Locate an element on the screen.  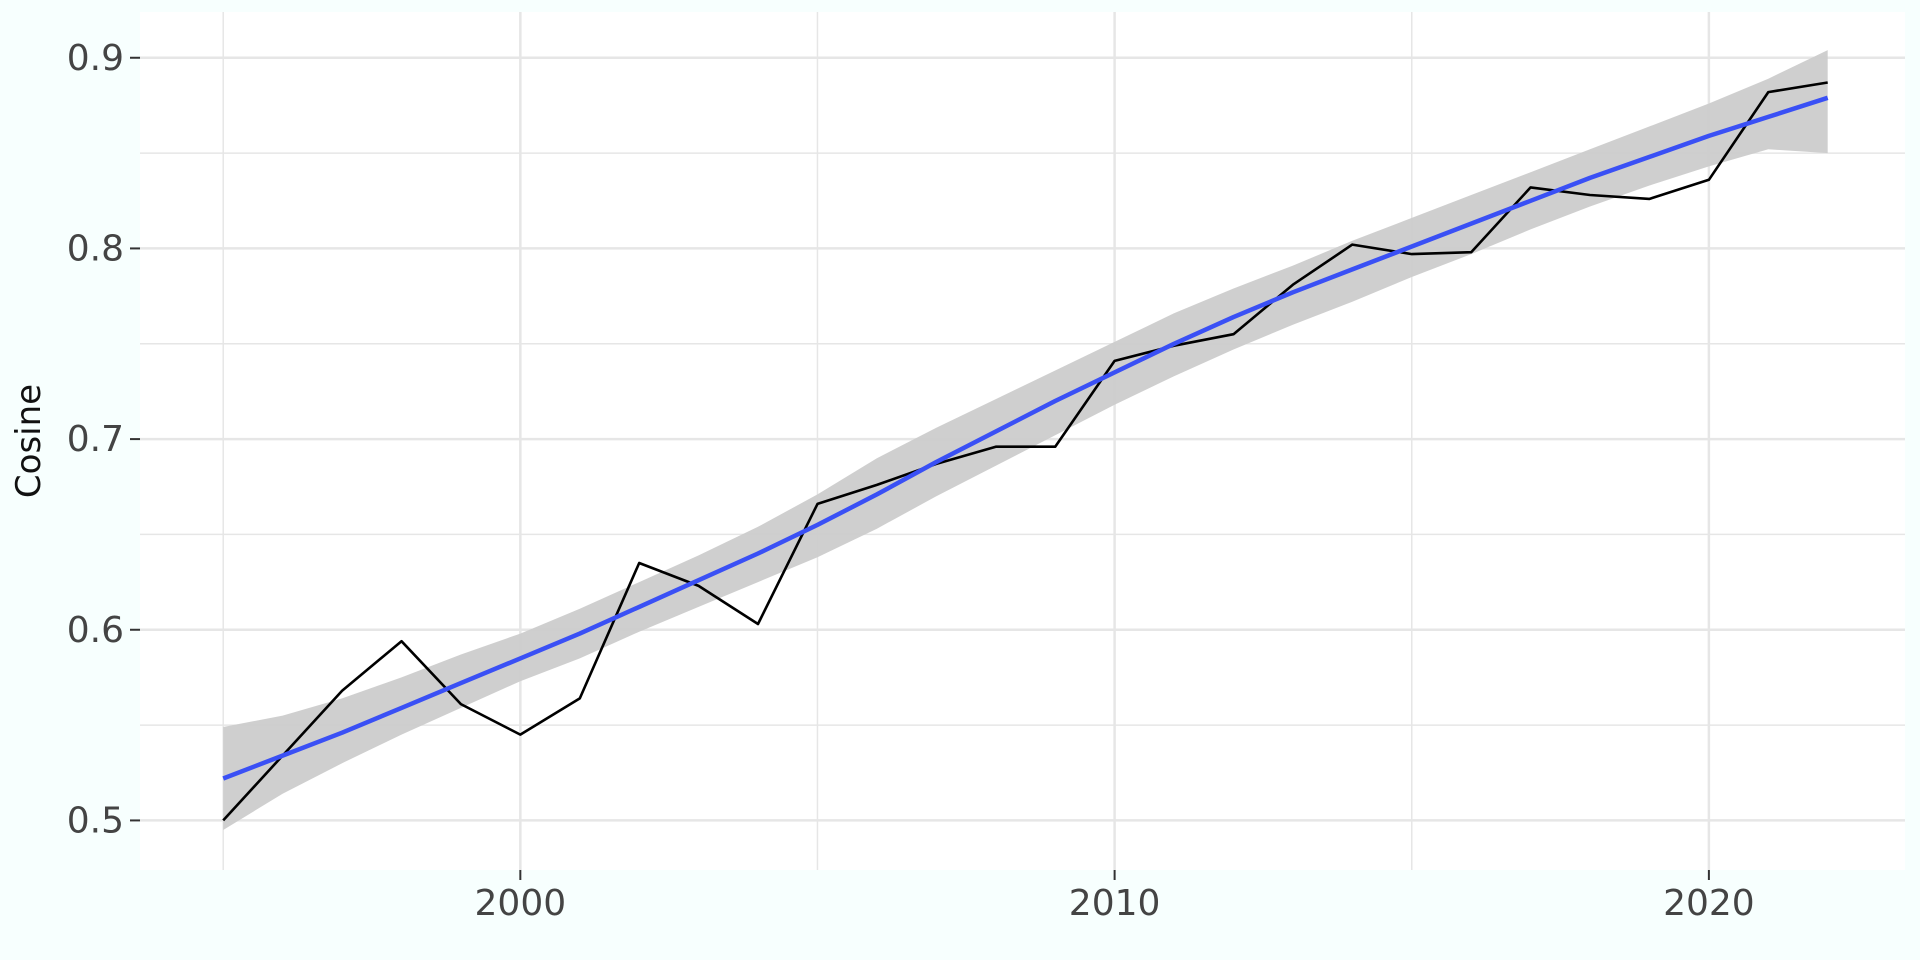
y-tick-label: 0.7 is located at coordinates (95, 439).